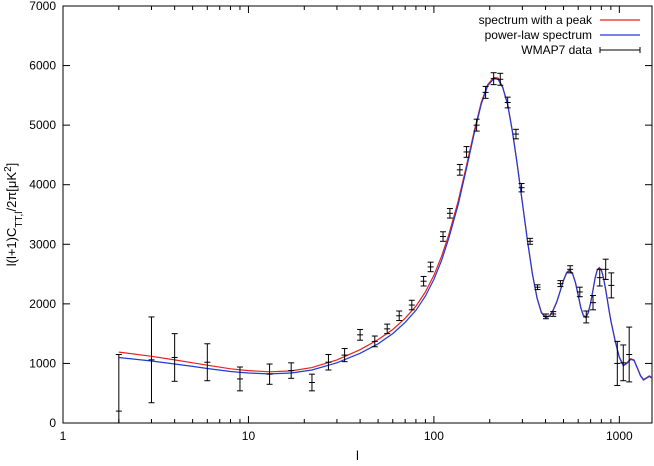 The height and width of the screenshot is (466, 654). Describe the element at coordinates (11, 247) in the screenshot. I see `y-axis-label-main: l(l+1)C` at that location.